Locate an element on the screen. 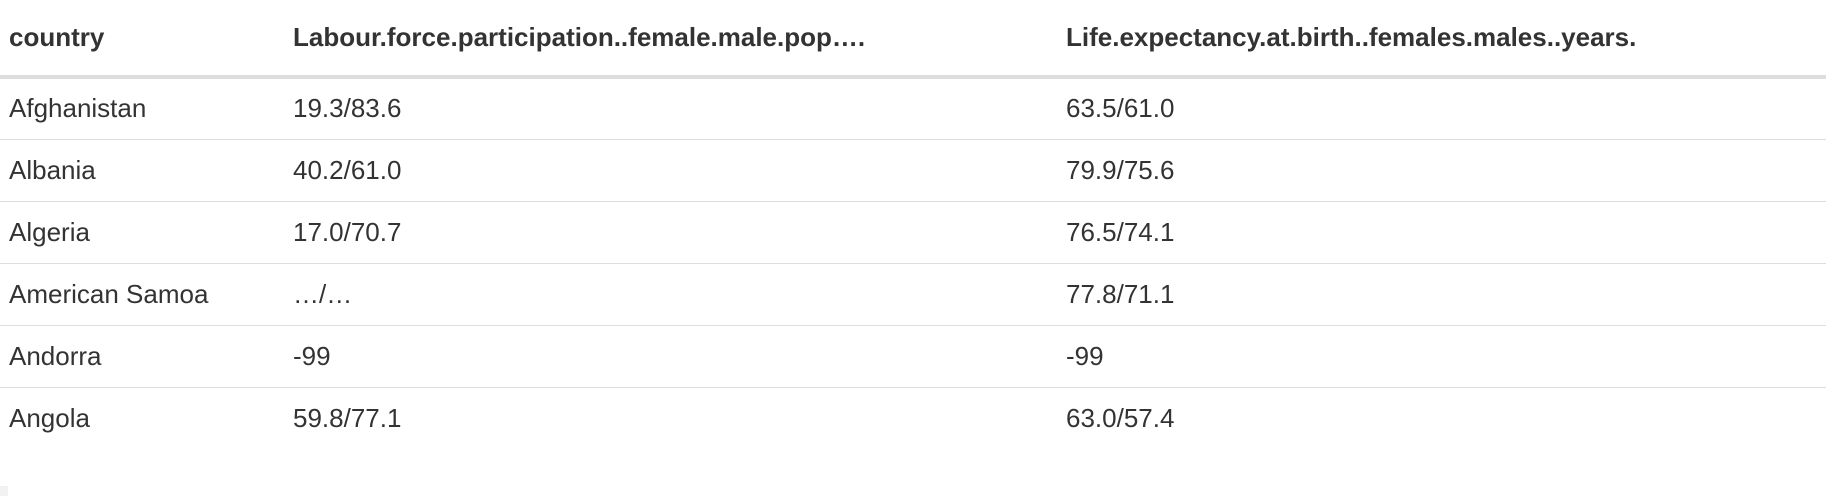  table-row: Albania 40.2/61.0 79.9/75.6 is located at coordinates (913, 170).